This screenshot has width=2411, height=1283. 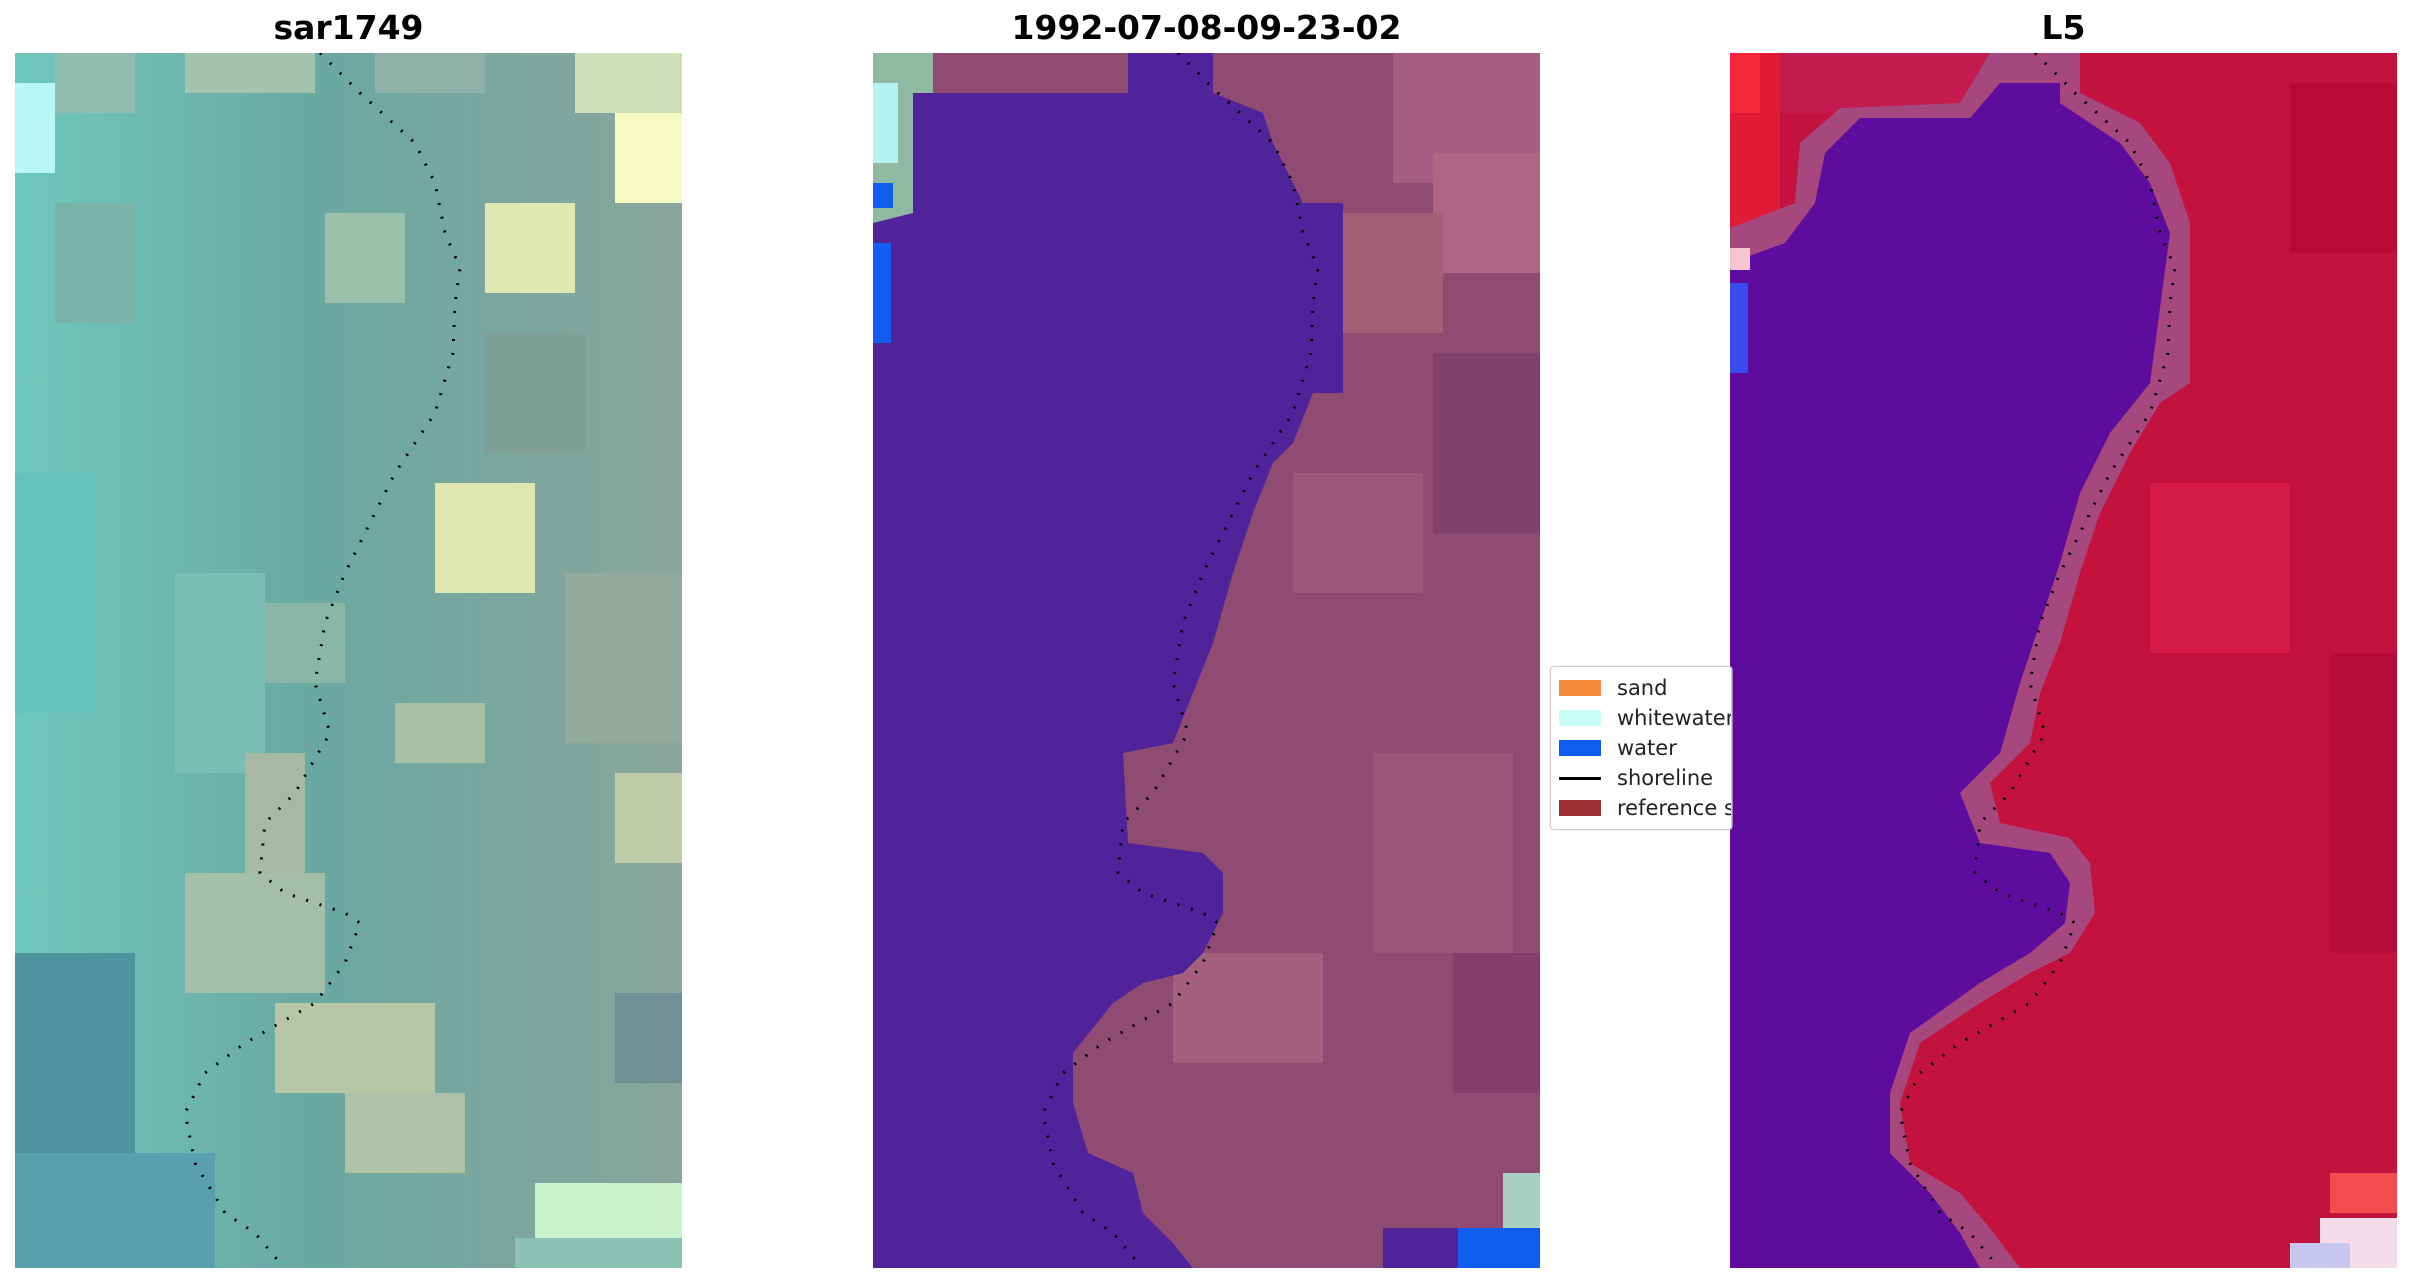 What do you see at coordinates (1580, 808) in the screenshot?
I see `legend-swatch-reference` at bounding box center [1580, 808].